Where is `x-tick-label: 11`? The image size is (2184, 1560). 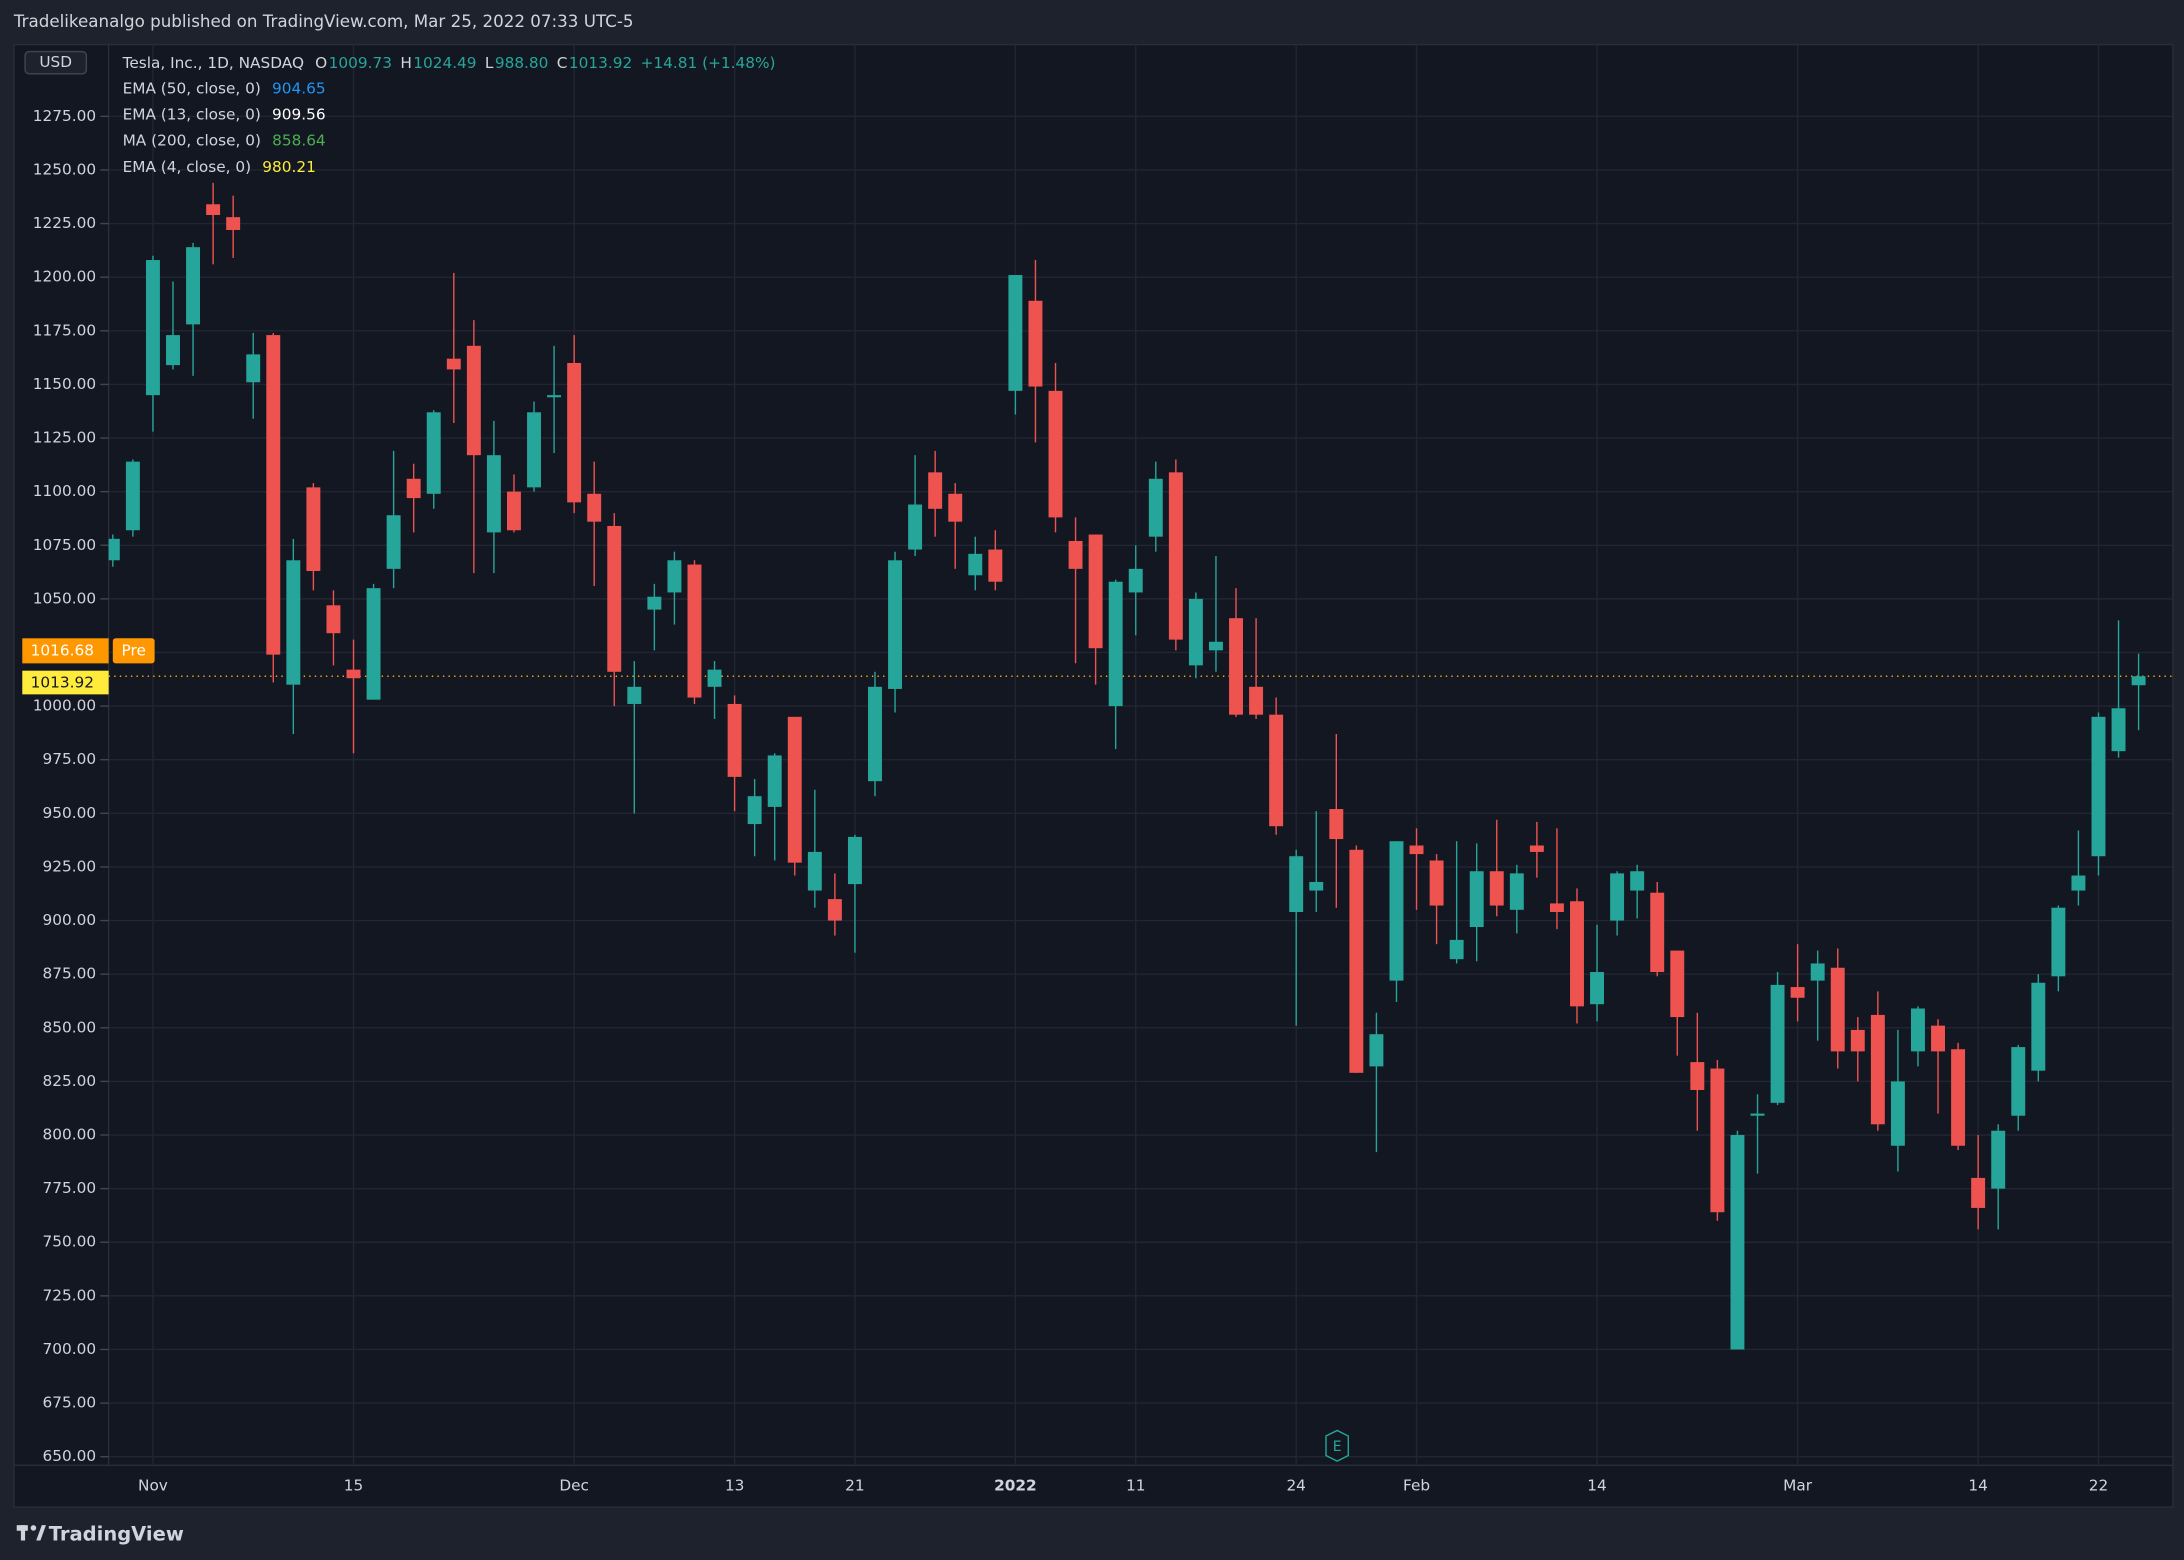
x-tick-label: 11 is located at coordinates (1136, 1486).